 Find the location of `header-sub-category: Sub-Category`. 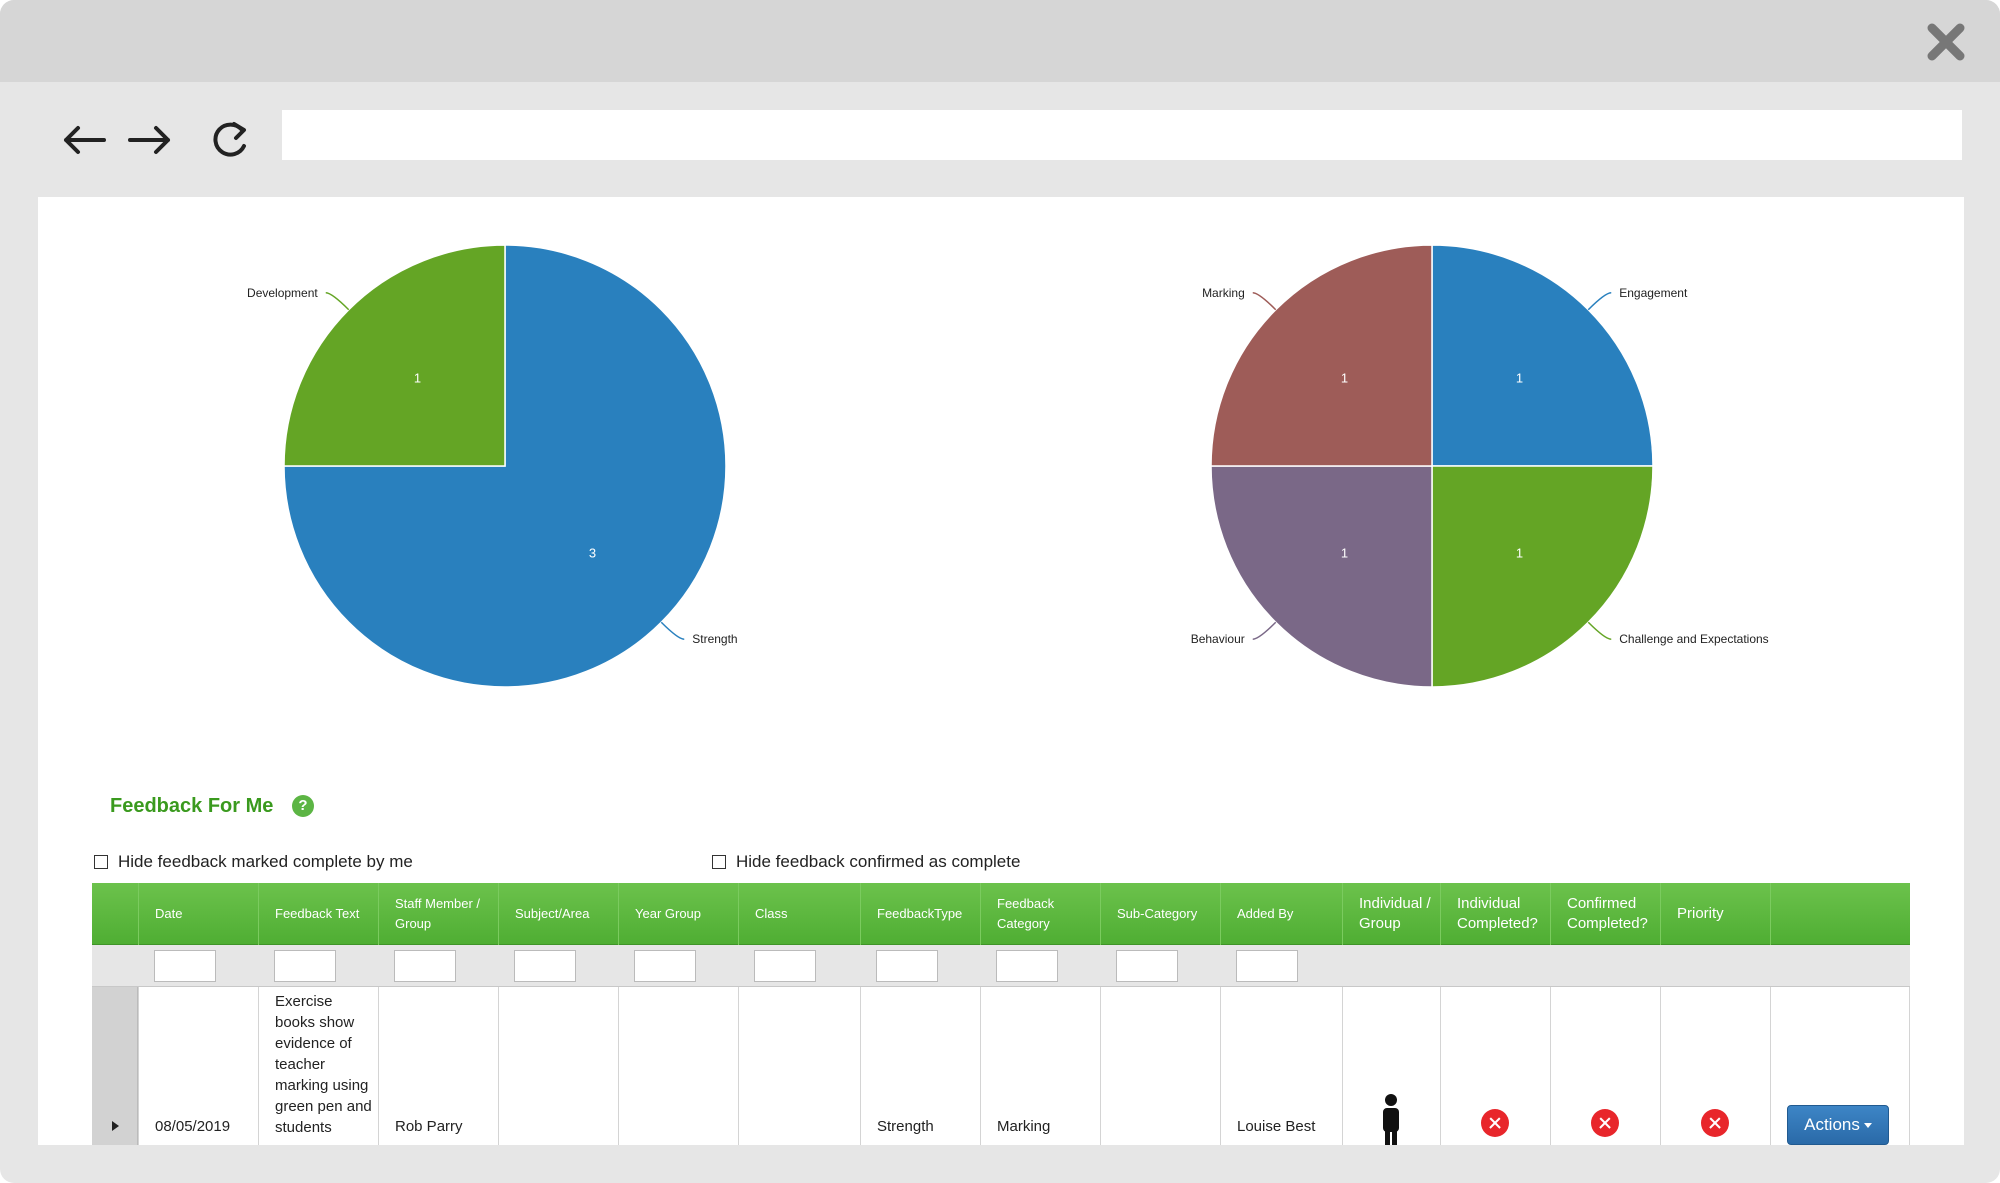

header-sub-category: Sub-Category is located at coordinates (1160, 914).